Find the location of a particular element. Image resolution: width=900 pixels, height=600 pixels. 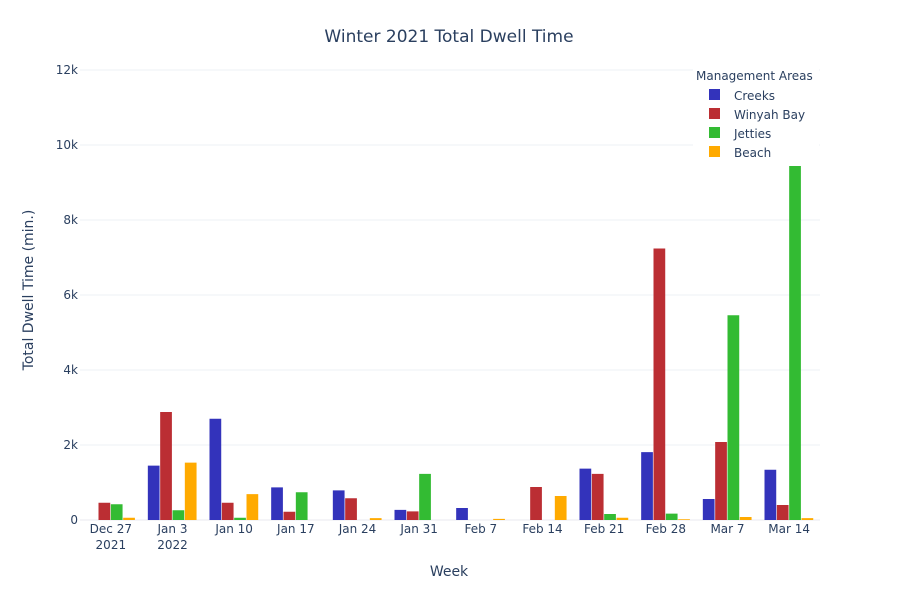

x-tick-label: Jan 17 is located at coordinates (295, 529).